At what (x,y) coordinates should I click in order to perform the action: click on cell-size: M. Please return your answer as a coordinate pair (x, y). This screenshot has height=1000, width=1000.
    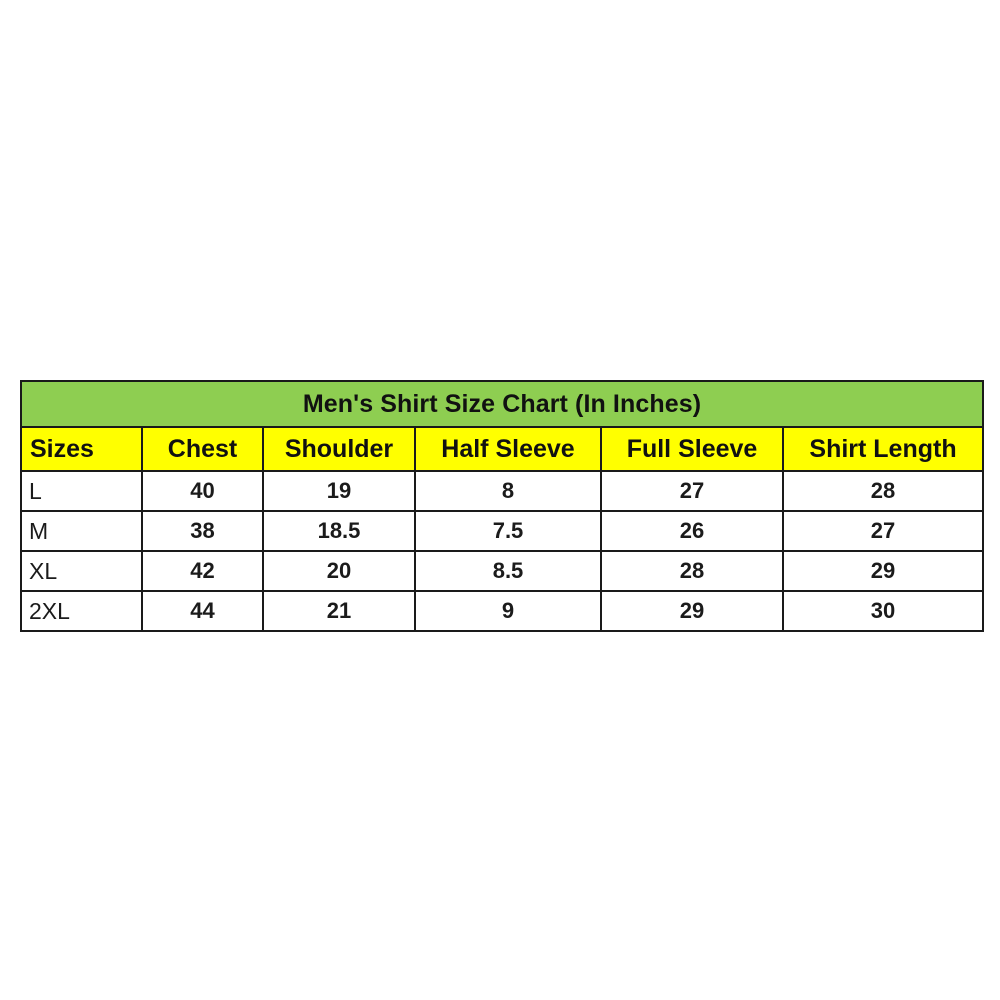
    Looking at the image, I should click on (81, 531).